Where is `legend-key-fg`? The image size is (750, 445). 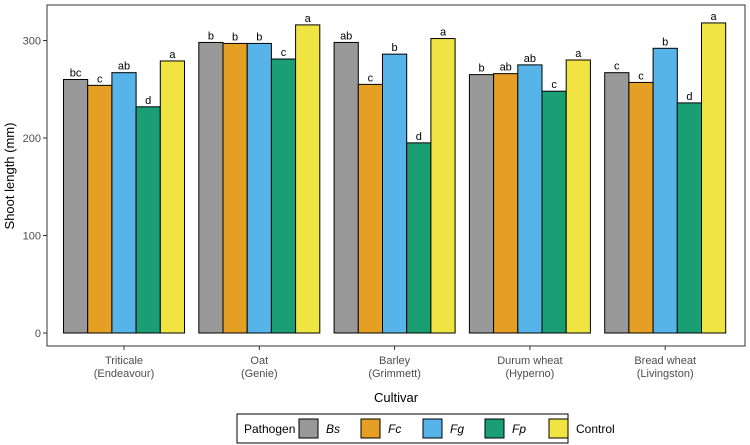 legend-key-fg is located at coordinates (432, 428).